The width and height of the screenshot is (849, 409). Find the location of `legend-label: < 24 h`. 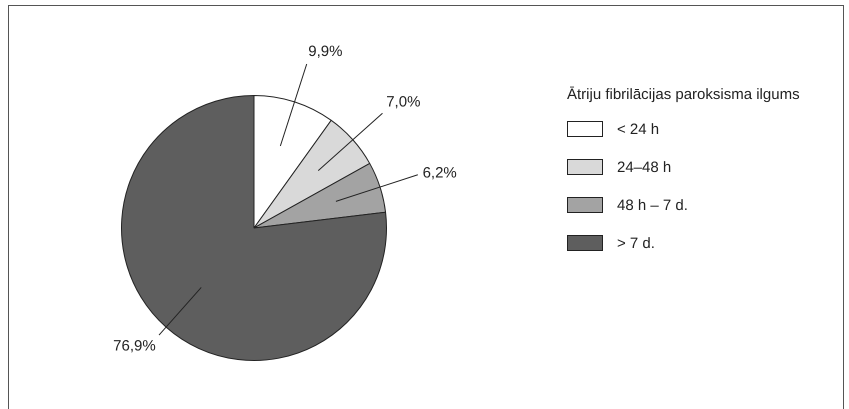

legend-label: < 24 h is located at coordinates (638, 129).